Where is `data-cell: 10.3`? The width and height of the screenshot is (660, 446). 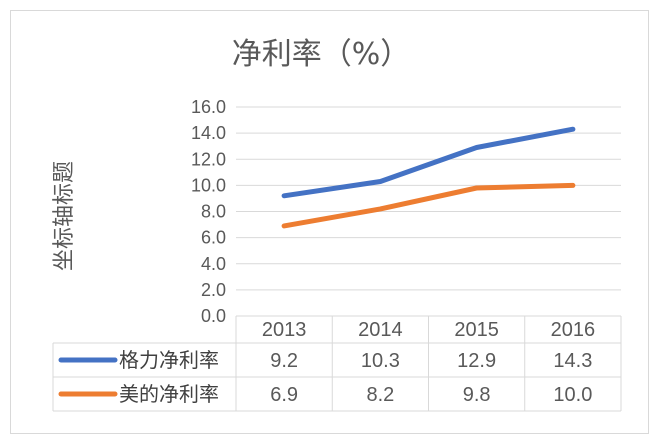
data-cell: 10.3 is located at coordinates (380, 361).